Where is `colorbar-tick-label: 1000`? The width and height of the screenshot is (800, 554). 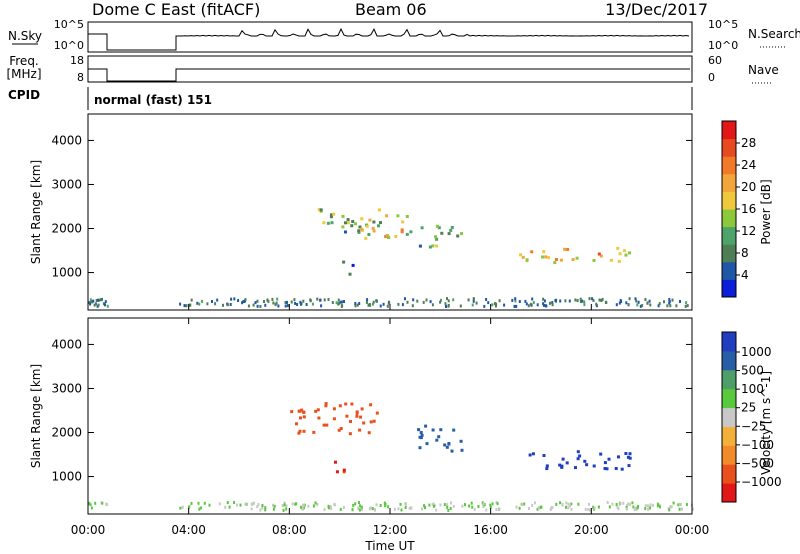
colorbar-tick-label: 1000 is located at coordinates (756, 352).